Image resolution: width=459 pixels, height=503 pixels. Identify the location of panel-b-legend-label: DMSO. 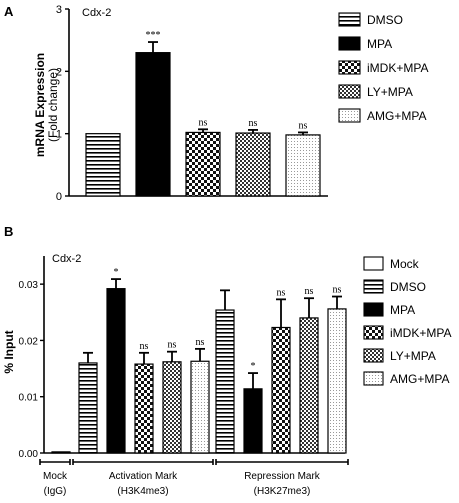
(408, 287).